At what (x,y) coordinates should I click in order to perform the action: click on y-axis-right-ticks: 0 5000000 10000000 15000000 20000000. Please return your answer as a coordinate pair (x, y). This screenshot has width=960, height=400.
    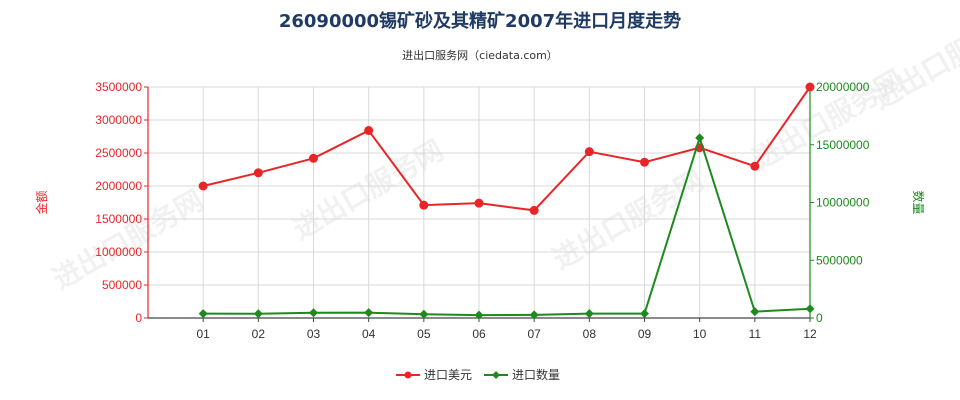
    Looking at the image, I should click on (840, 202).